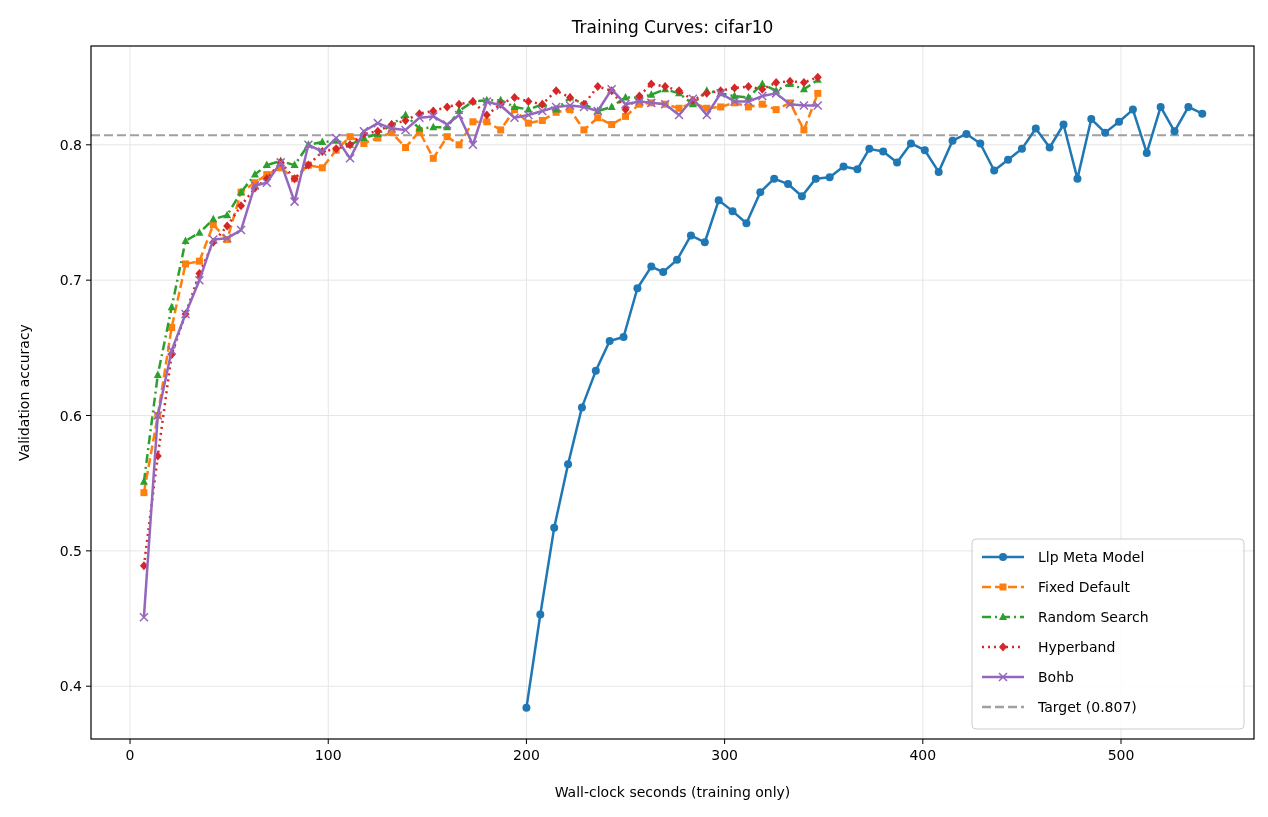 Image resolution: width=1268 pixels, height=817 pixels. I want to click on legend-label: Bohb, so click(1056, 677).